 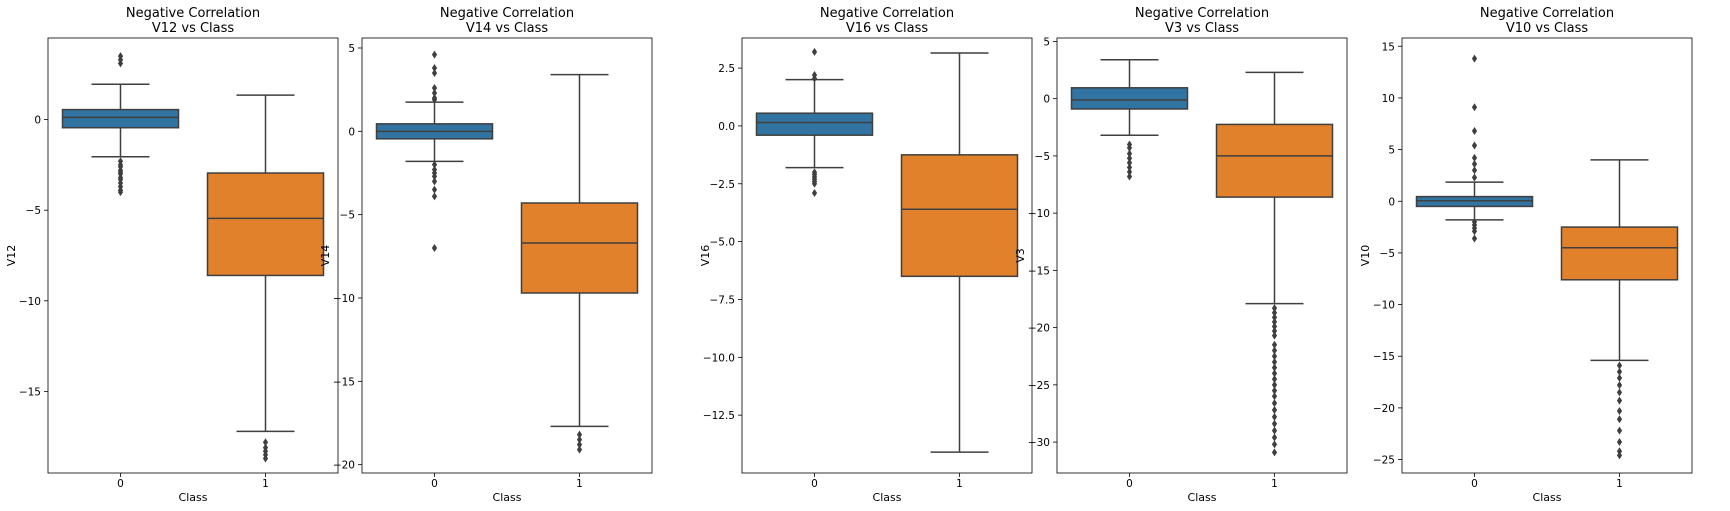 I want to click on y-tick-label: −20, so click(x=1039, y=329).